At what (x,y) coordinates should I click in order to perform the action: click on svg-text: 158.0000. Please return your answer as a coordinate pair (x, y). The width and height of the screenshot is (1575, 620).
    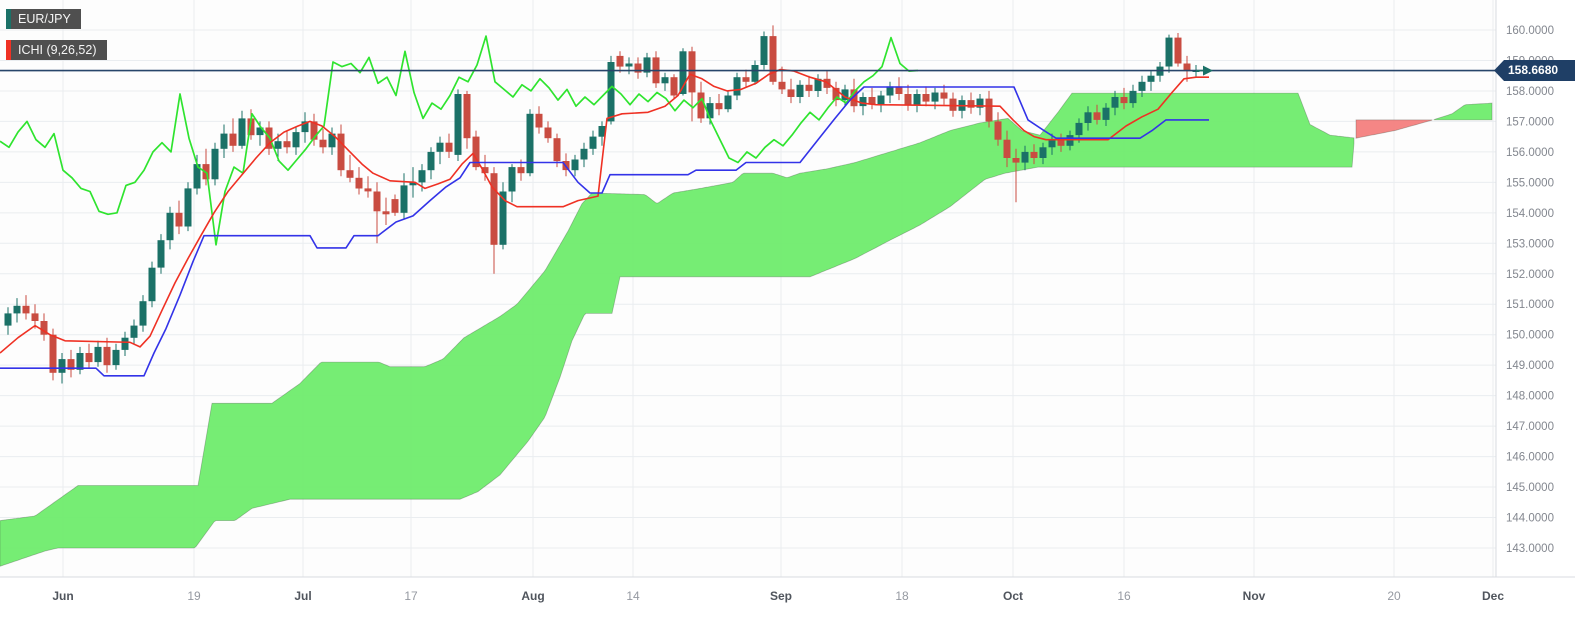
    Looking at the image, I should click on (1530, 92).